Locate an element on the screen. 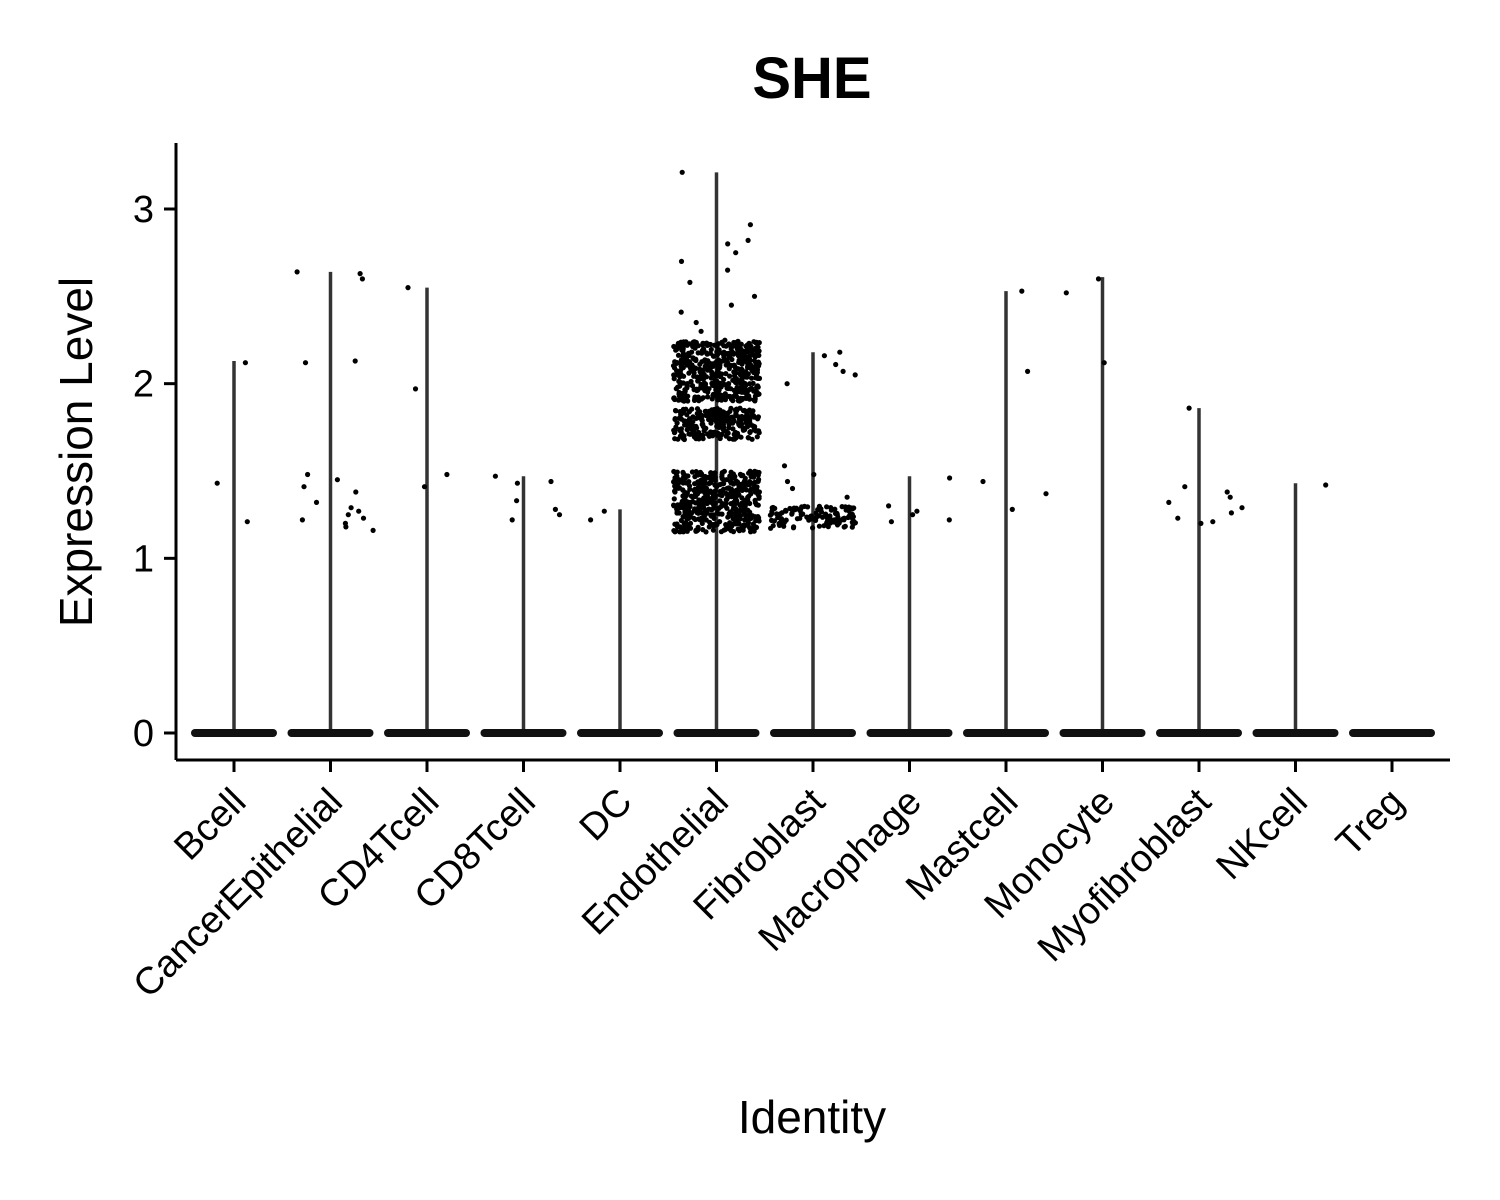  zero-cluster-DC is located at coordinates (620, 733).